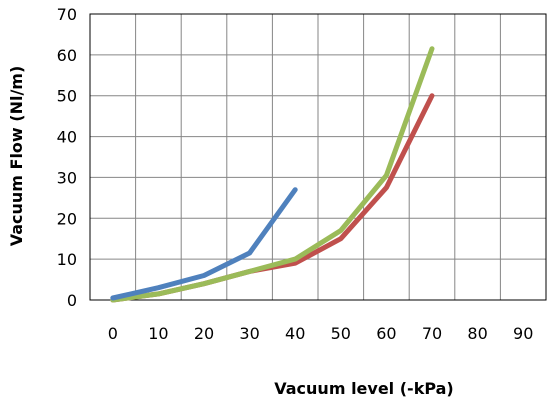  What do you see at coordinates (72, 300) in the screenshot?
I see `y-tick-label: 0` at bounding box center [72, 300].